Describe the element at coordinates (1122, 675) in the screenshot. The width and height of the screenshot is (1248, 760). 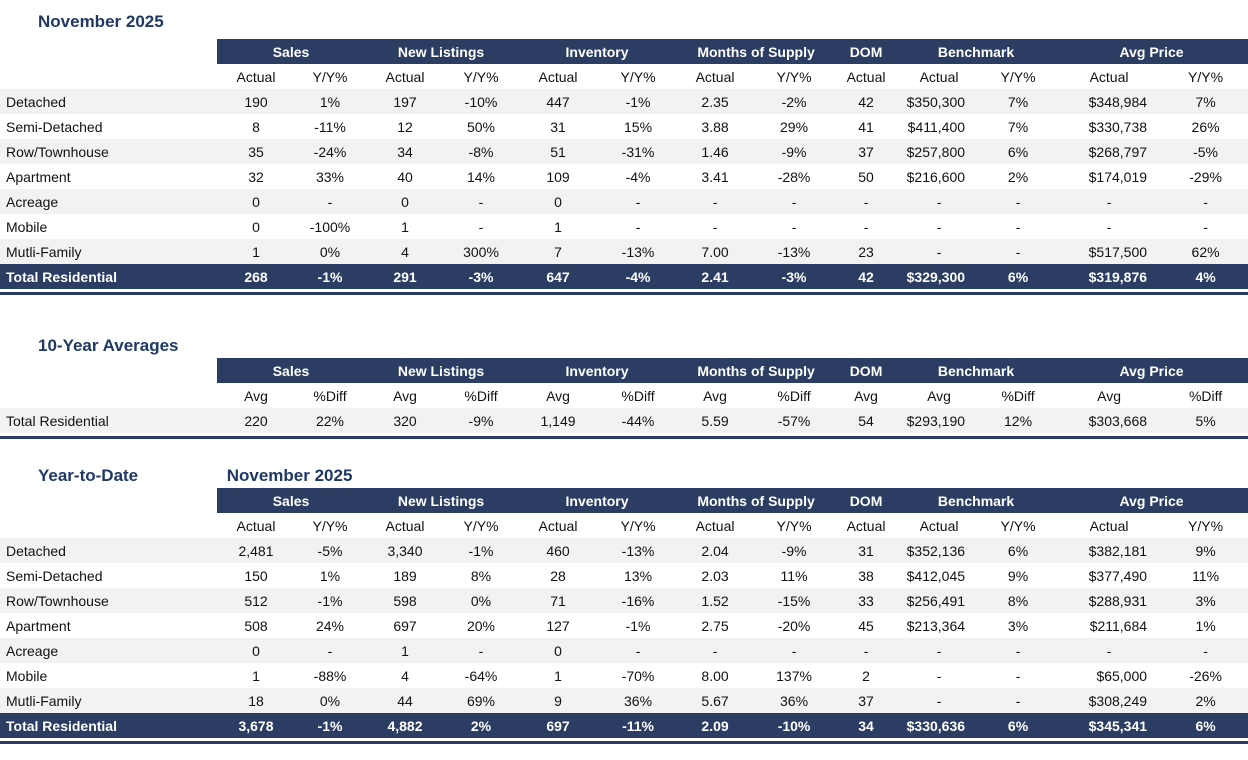
I see `cell: $65,000` at that location.